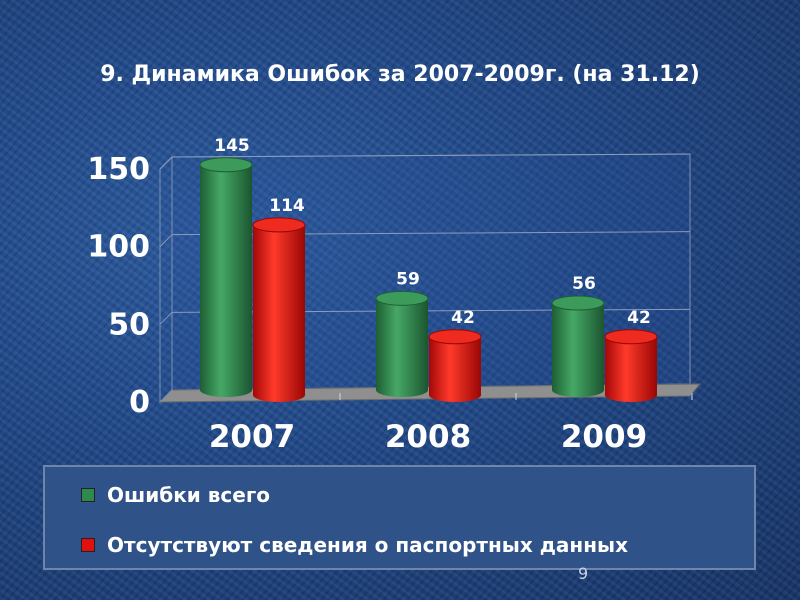  I want to click on plot-side-wall, so click(166, 279).